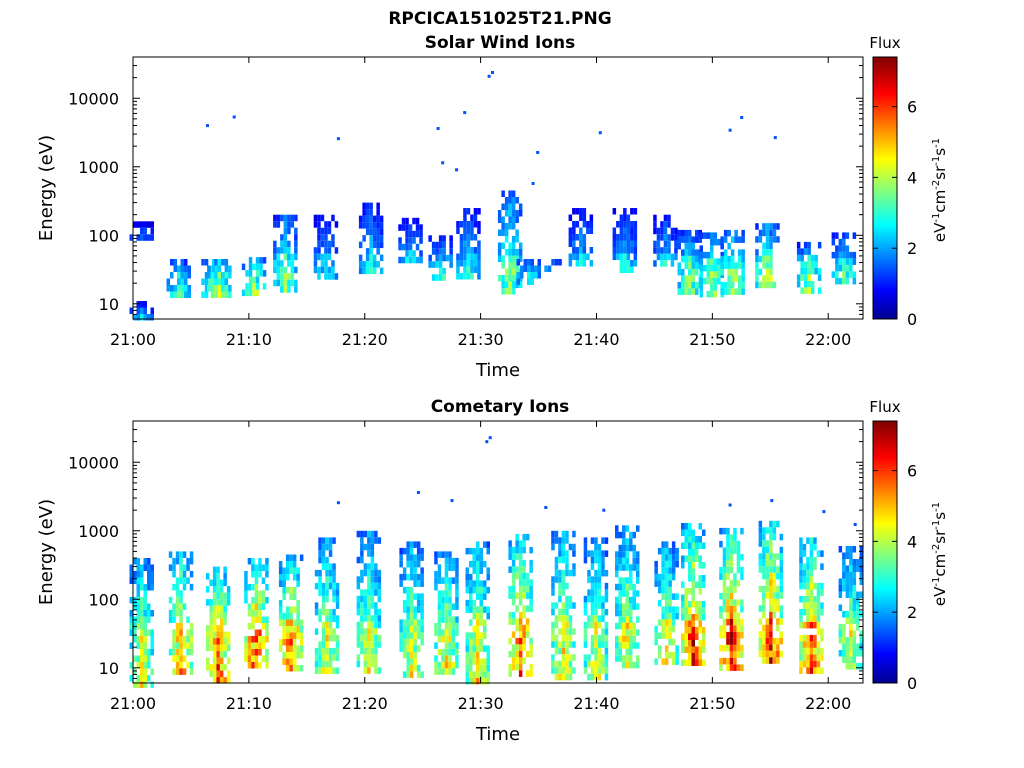  Describe the element at coordinates (828, 339) in the screenshot. I see `x-tick-label: 22:00` at that location.